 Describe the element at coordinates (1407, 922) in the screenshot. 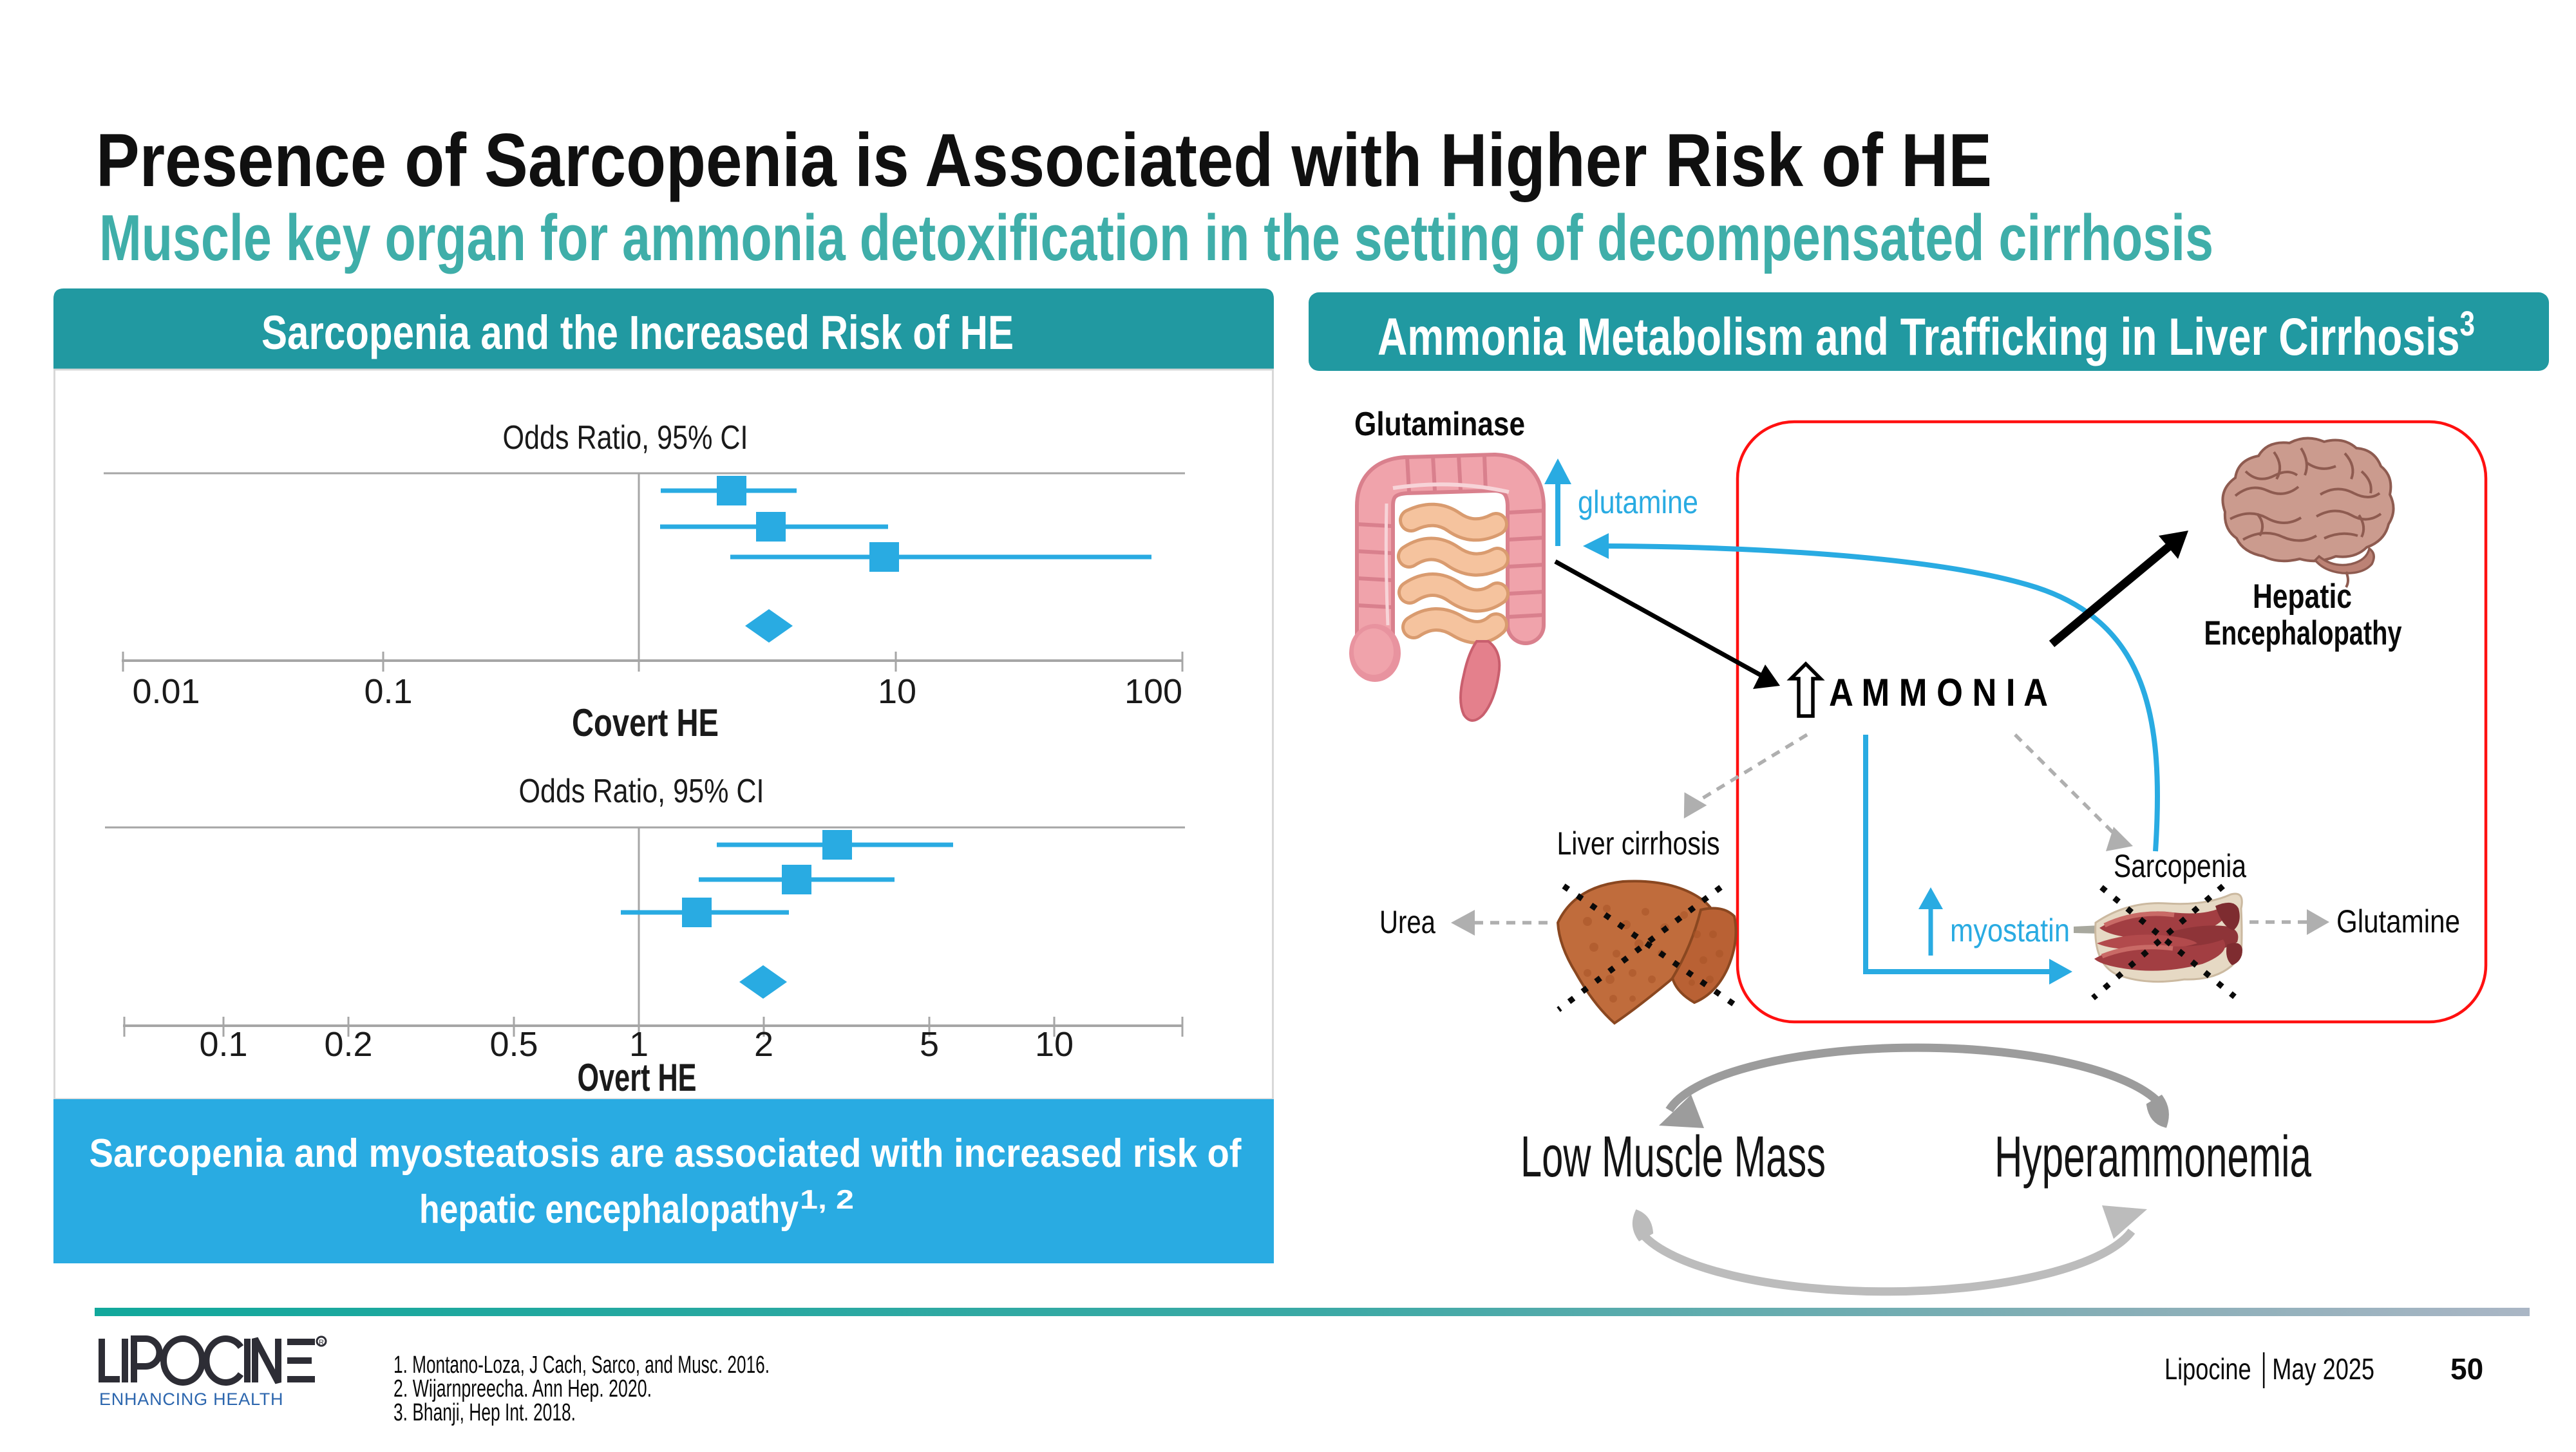

I see `svg-text: Urea` at that location.